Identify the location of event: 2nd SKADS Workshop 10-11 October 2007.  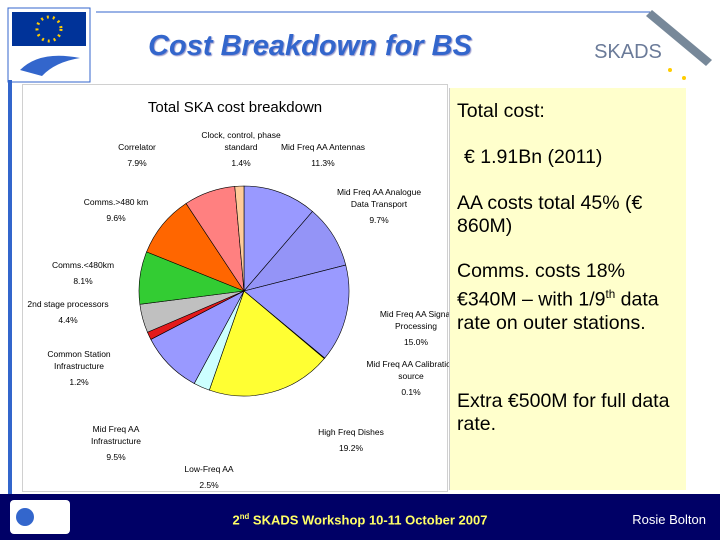
(360, 519).